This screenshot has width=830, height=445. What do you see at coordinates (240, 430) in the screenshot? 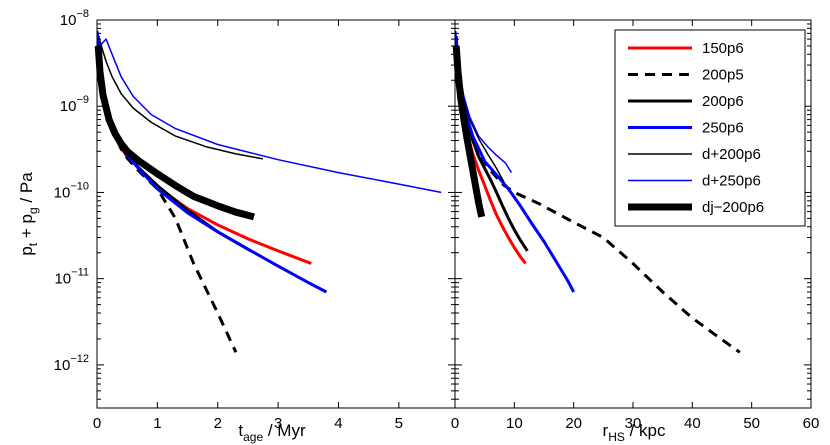
I see `left-x-label-t: t` at bounding box center [240, 430].